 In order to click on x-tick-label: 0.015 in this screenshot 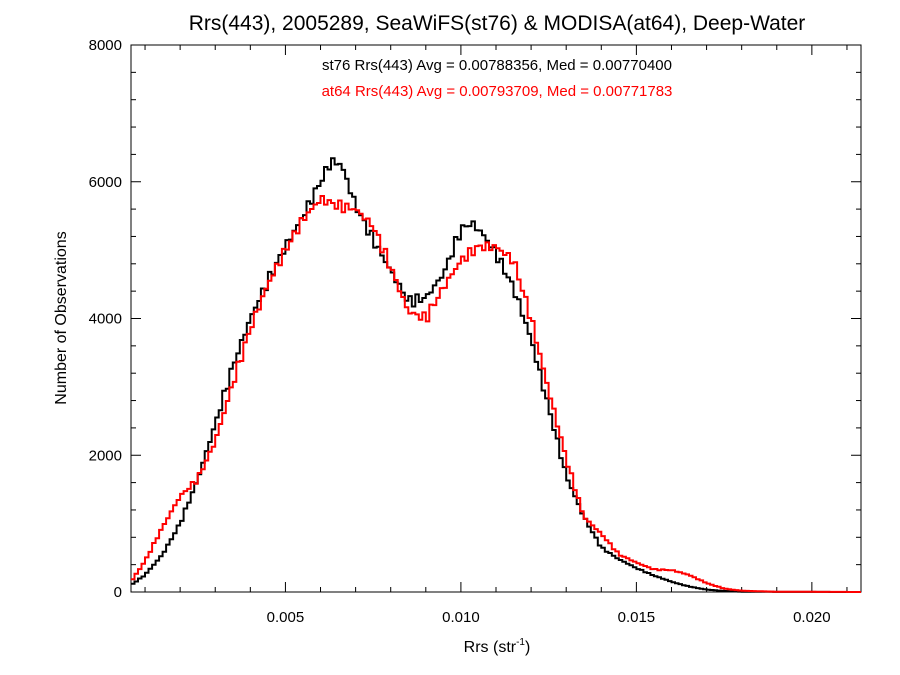, I will do `click(637, 617)`.